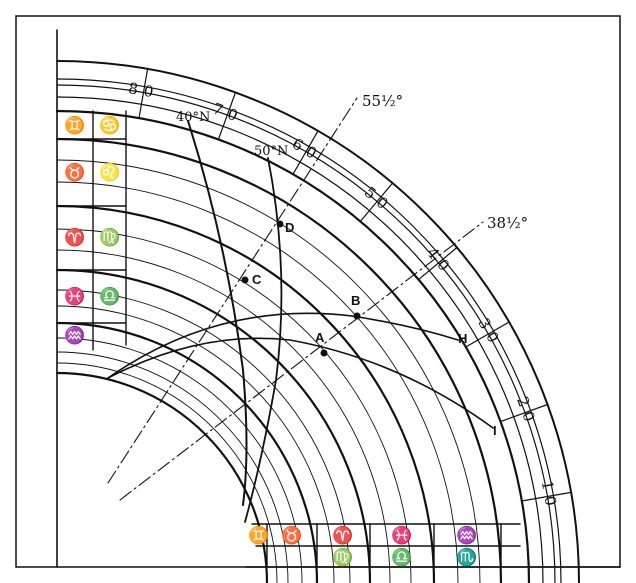 The width and height of the screenshot is (636, 583). Describe the element at coordinates (300, 383) in the screenshot. I see `curve-i` at that location.